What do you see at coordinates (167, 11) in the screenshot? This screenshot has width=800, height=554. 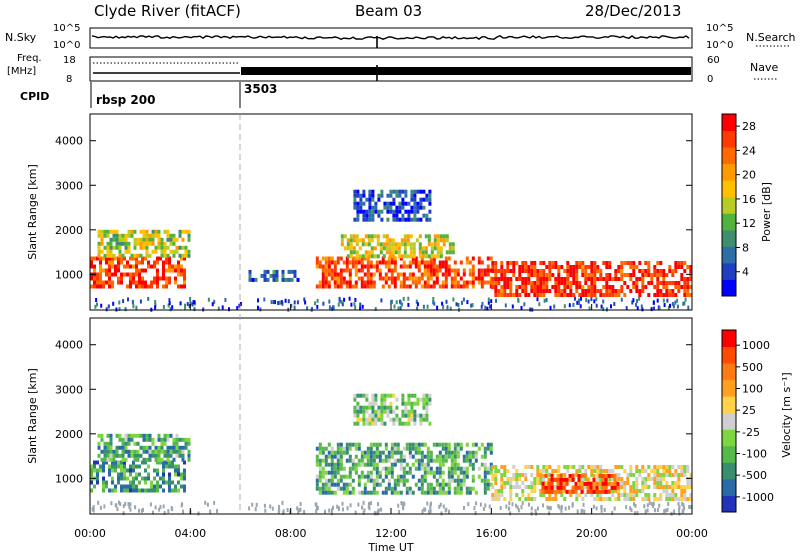 I see `station-title: Clyde River (fitACF)` at bounding box center [167, 11].